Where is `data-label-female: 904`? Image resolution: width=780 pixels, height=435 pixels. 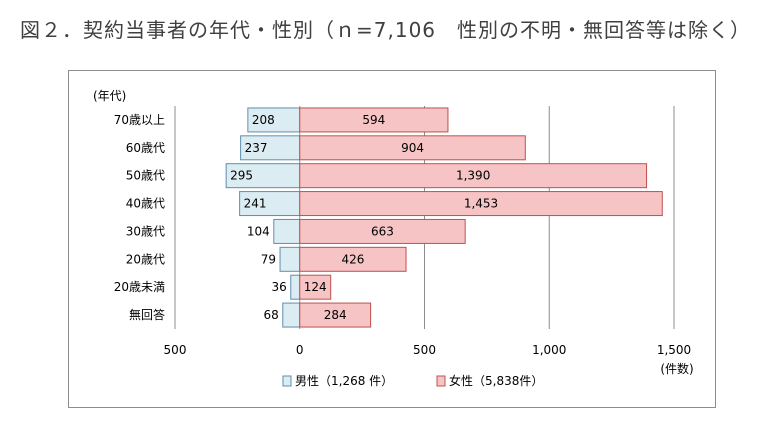
data-label-female: 904 is located at coordinates (412, 148).